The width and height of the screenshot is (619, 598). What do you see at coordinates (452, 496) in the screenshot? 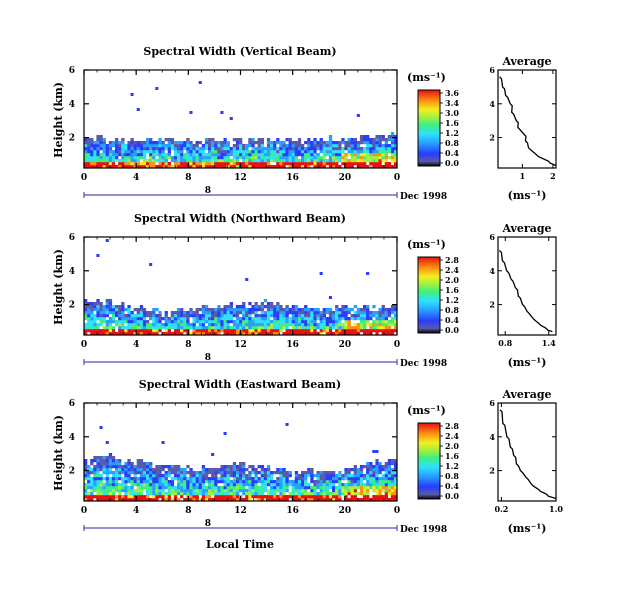
I see `colorbar-tick-label: 0.0` at bounding box center [452, 496].